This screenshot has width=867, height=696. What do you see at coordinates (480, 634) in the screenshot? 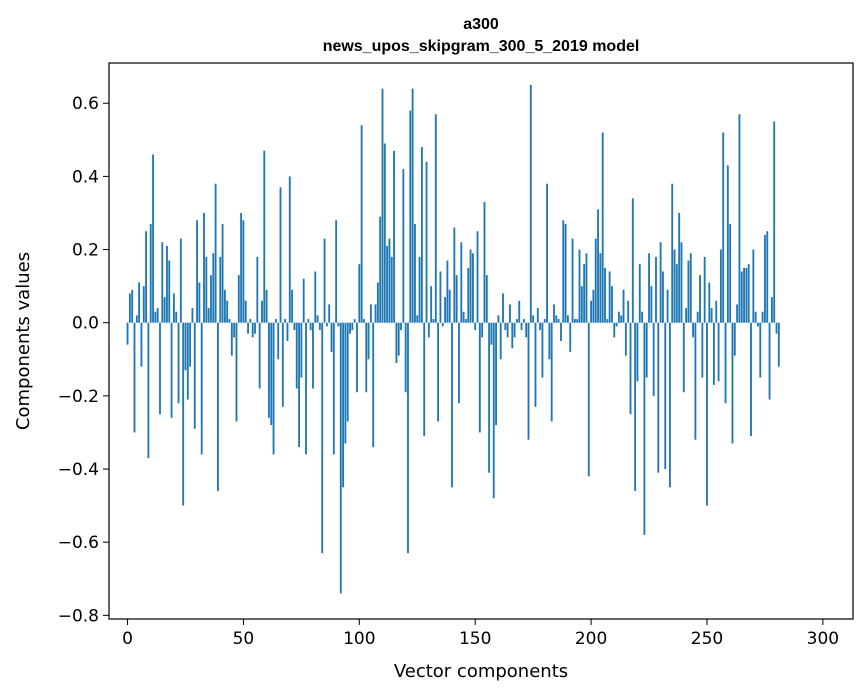
I see `x-axis-ticks: 0 50 100 150 200 250 300` at bounding box center [480, 634].